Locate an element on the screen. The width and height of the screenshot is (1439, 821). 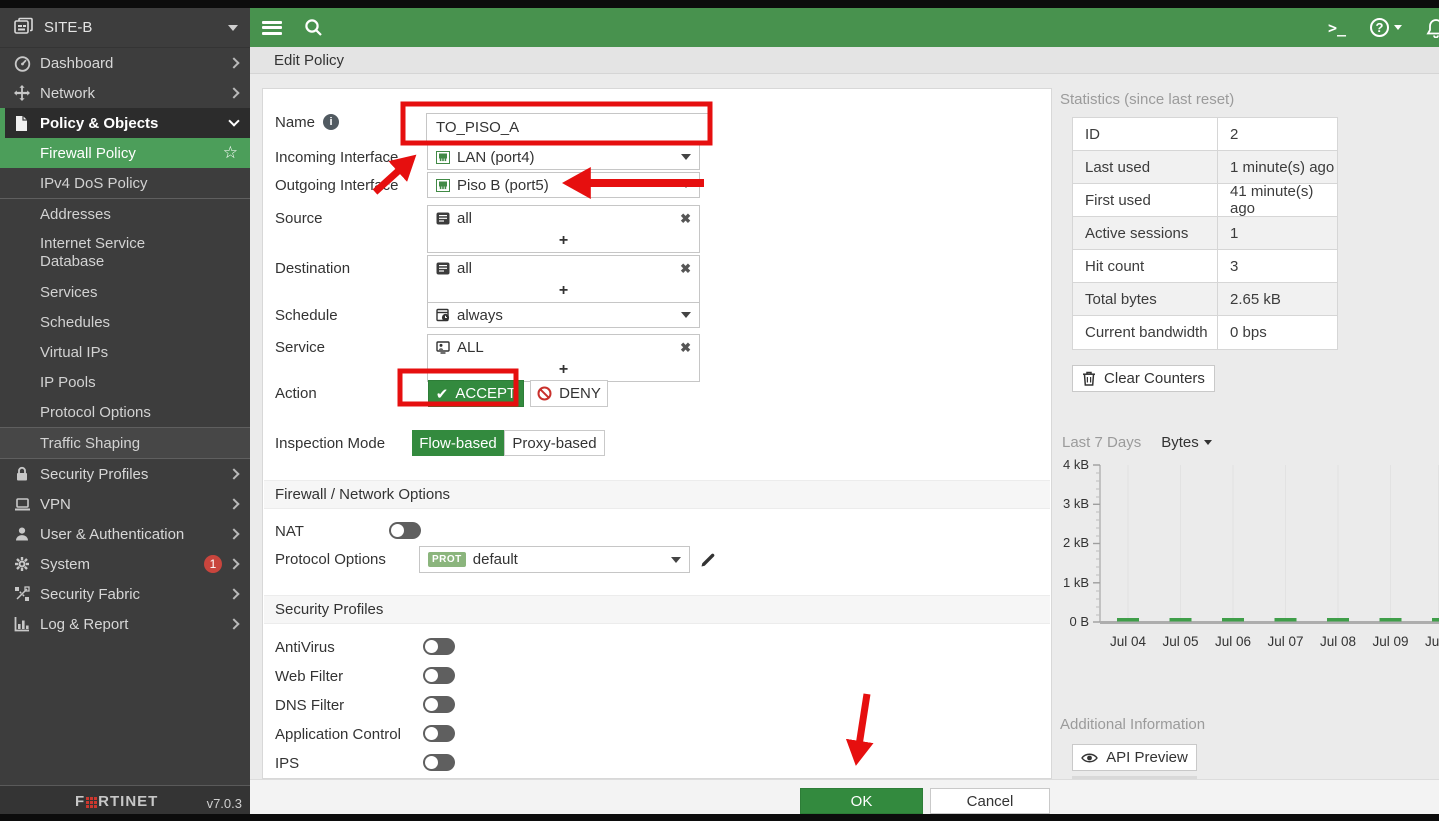
svg-text: Jul 04 is located at coordinates (1128, 641).